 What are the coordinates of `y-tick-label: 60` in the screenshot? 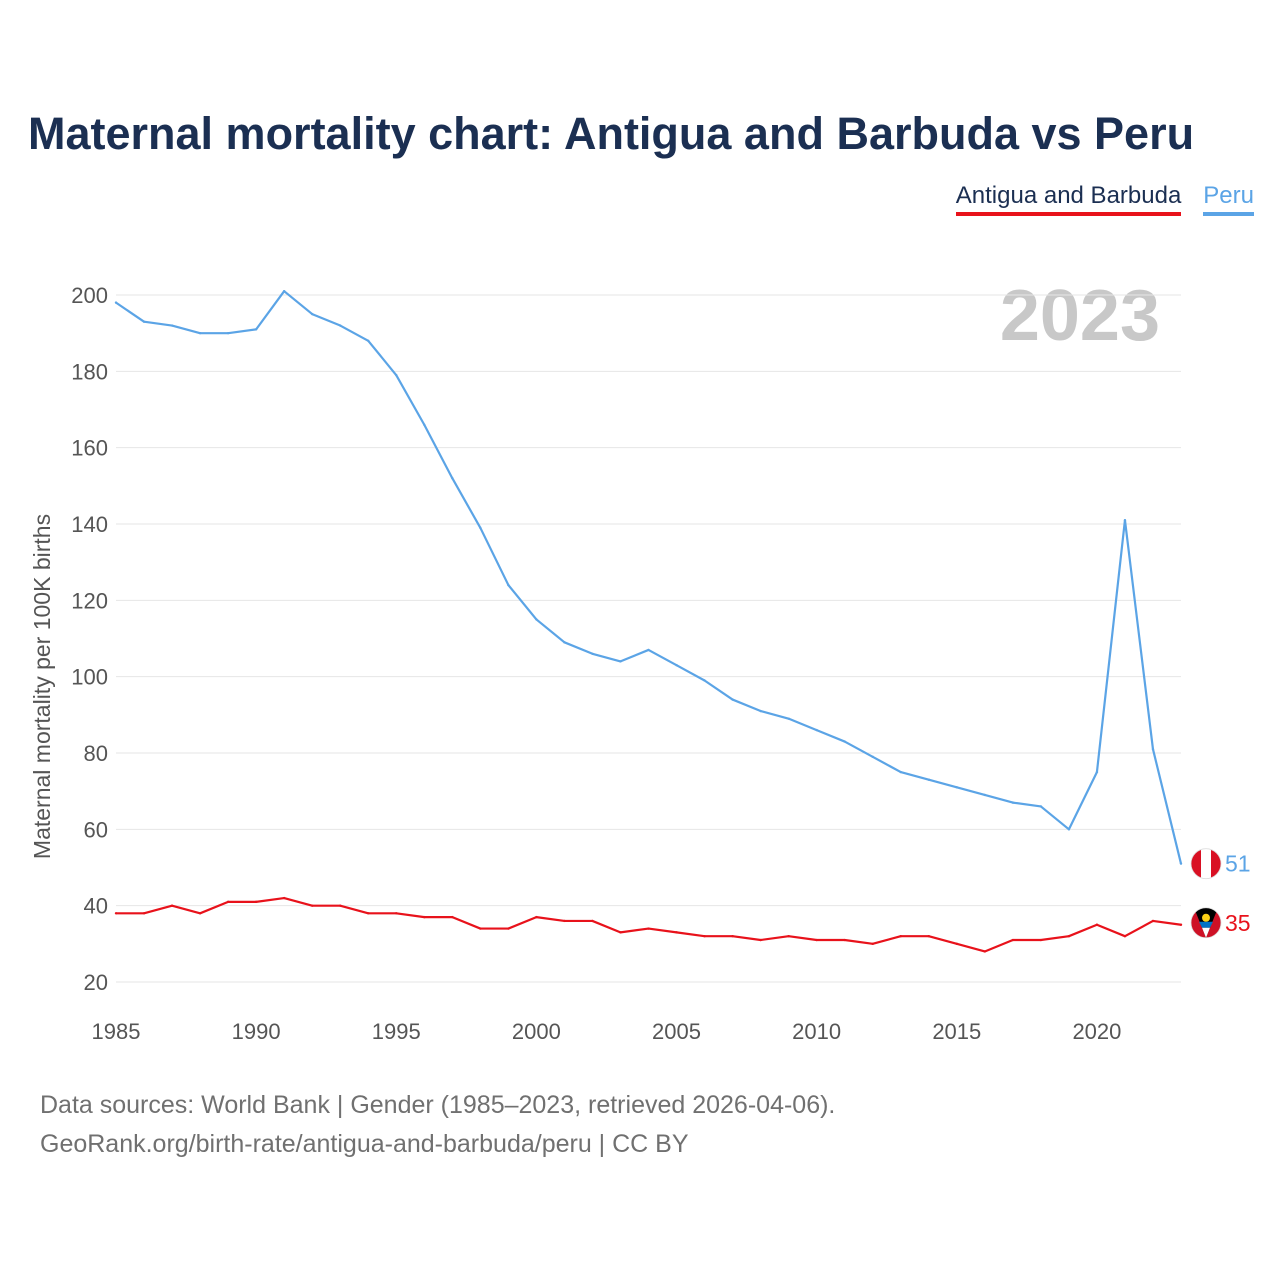 It's located at (96, 829).